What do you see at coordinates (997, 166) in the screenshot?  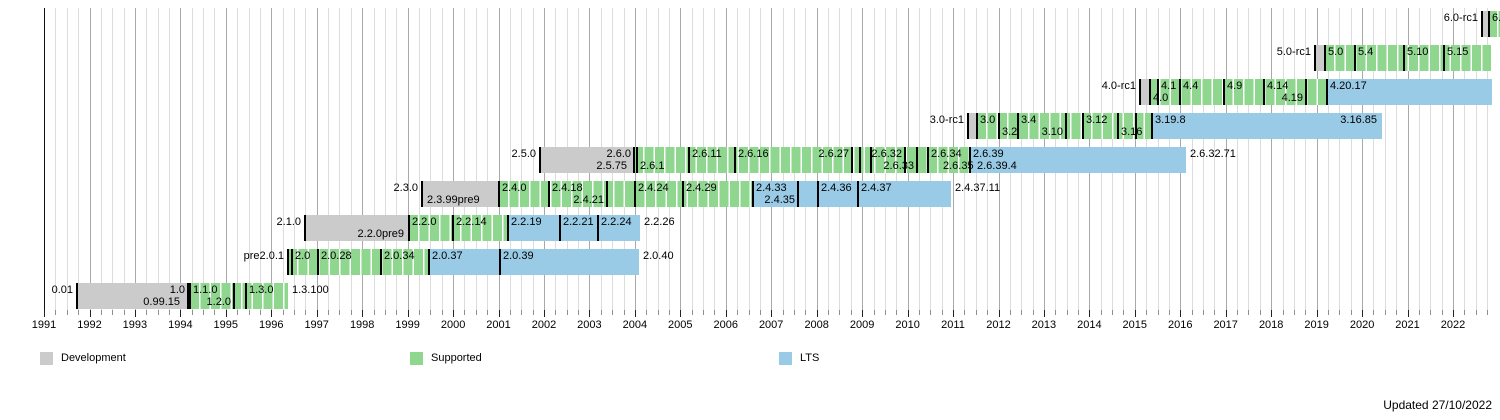 I see `version-label: 2.6.39.4` at bounding box center [997, 166].